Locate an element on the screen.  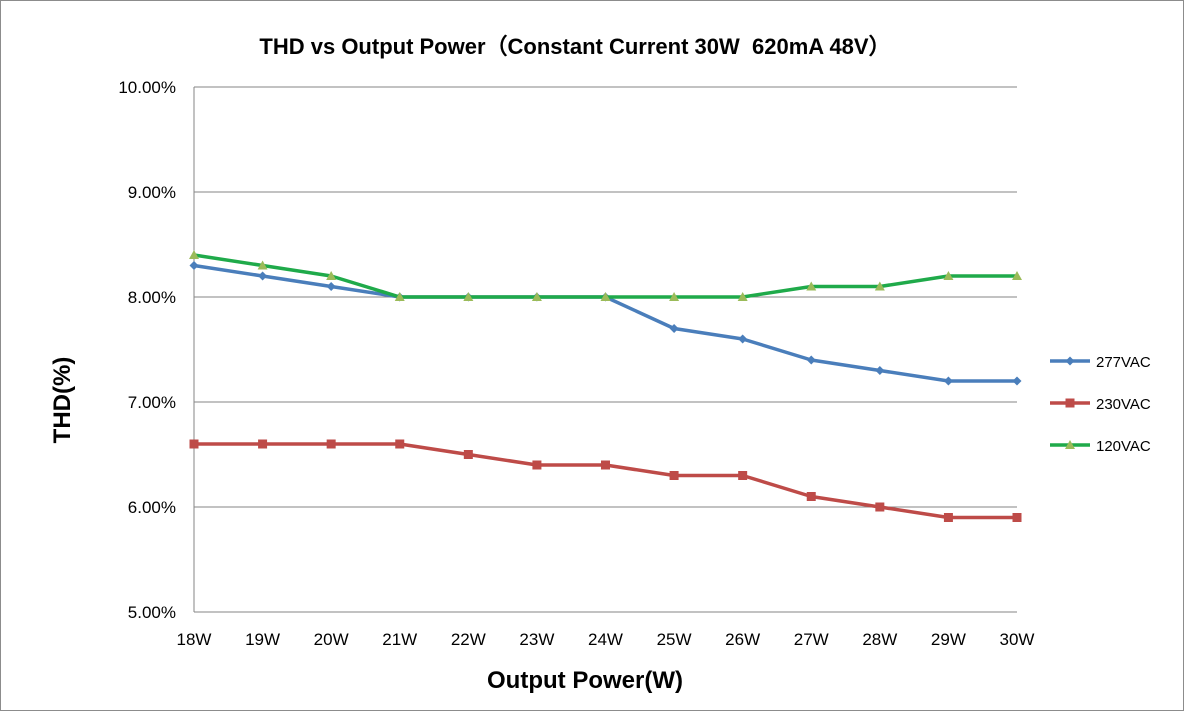
series-120vac is located at coordinates (605, 275).